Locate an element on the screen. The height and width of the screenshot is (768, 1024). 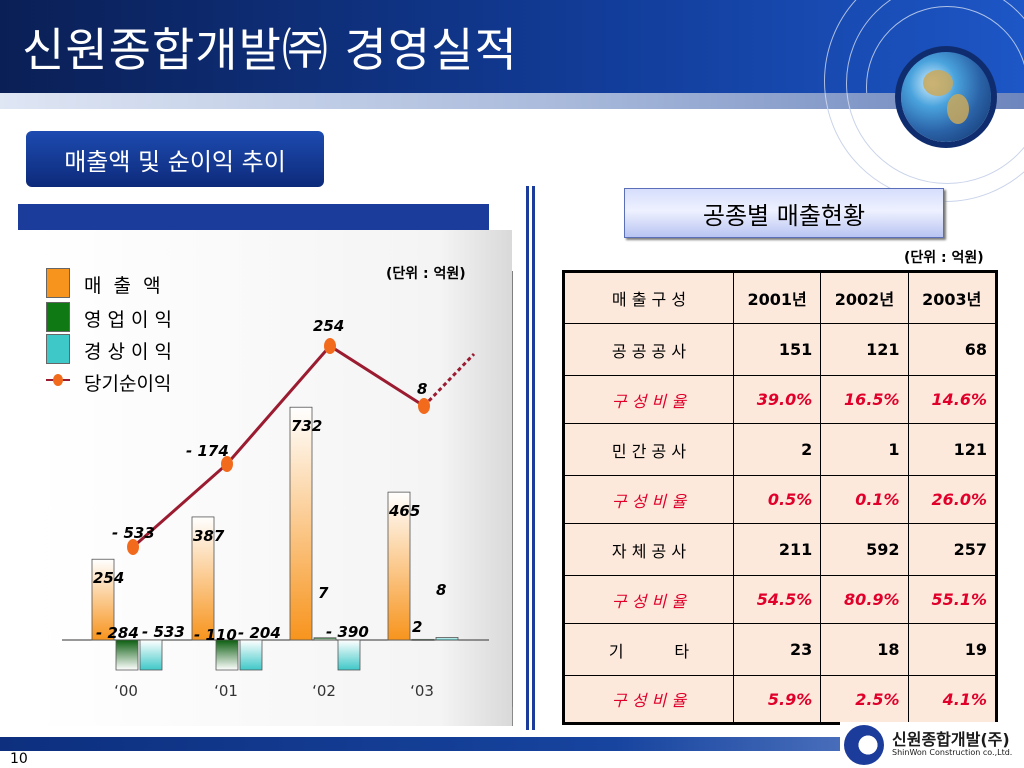
logo-name: 신원종합개발(주) is located at coordinates (951, 739).